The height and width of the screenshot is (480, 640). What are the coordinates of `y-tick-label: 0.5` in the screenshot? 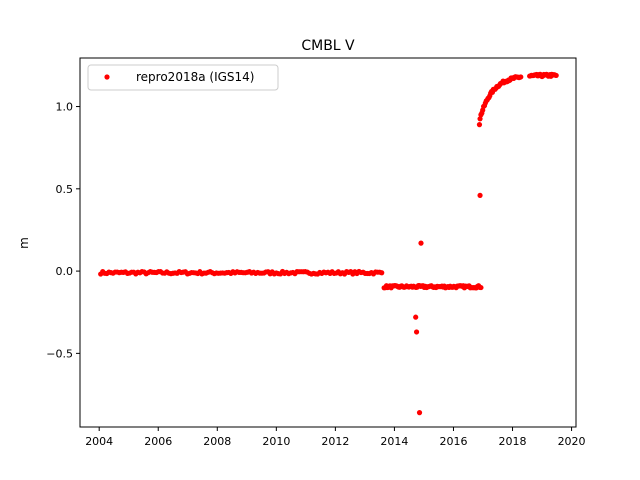 It's located at (65, 189).